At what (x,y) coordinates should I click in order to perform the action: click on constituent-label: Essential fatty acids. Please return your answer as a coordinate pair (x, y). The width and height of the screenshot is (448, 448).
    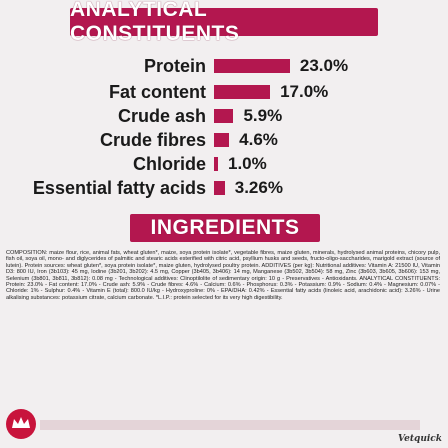
    Looking at the image, I should click on (119, 187).